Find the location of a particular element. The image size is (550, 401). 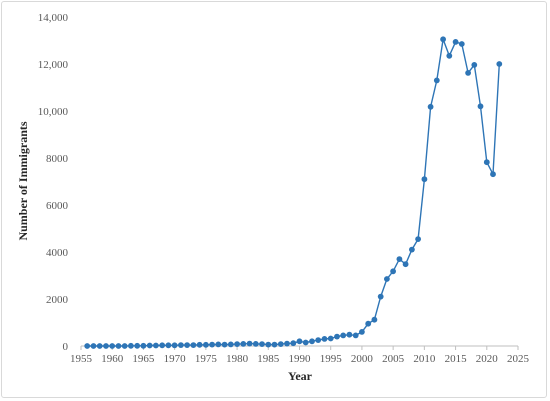

x-tick-label: 2005 is located at coordinates (393, 359).